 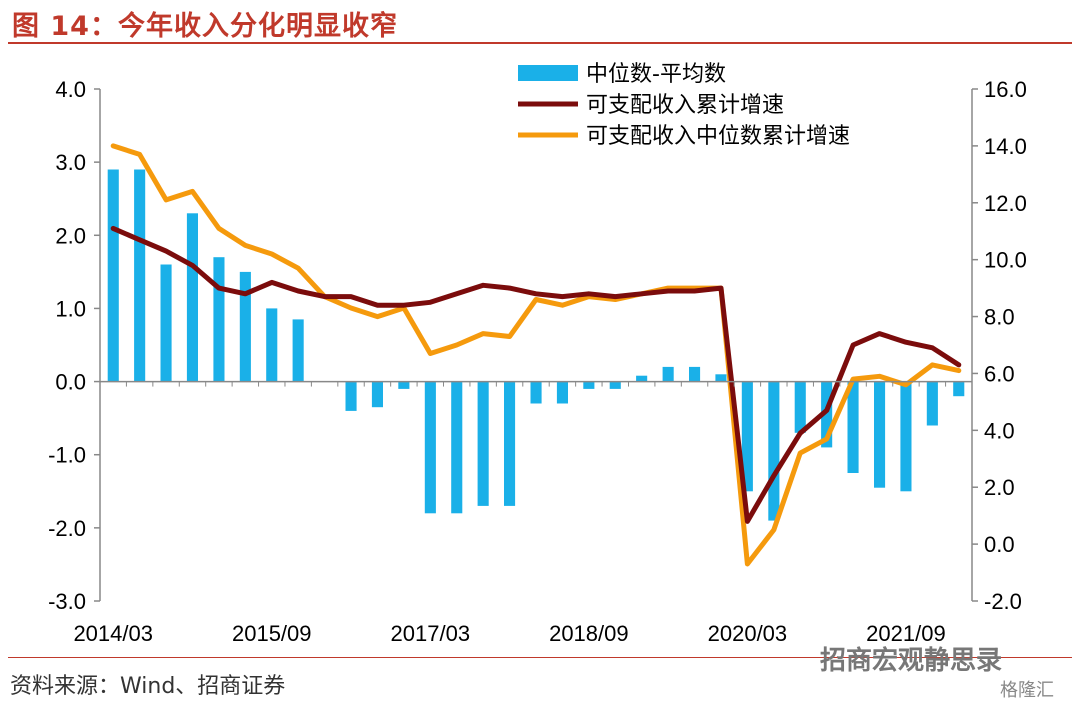 What do you see at coordinates (1003, 601) in the screenshot?
I see `right-tick-label: -2.0` at bounding box center [1003, 601].